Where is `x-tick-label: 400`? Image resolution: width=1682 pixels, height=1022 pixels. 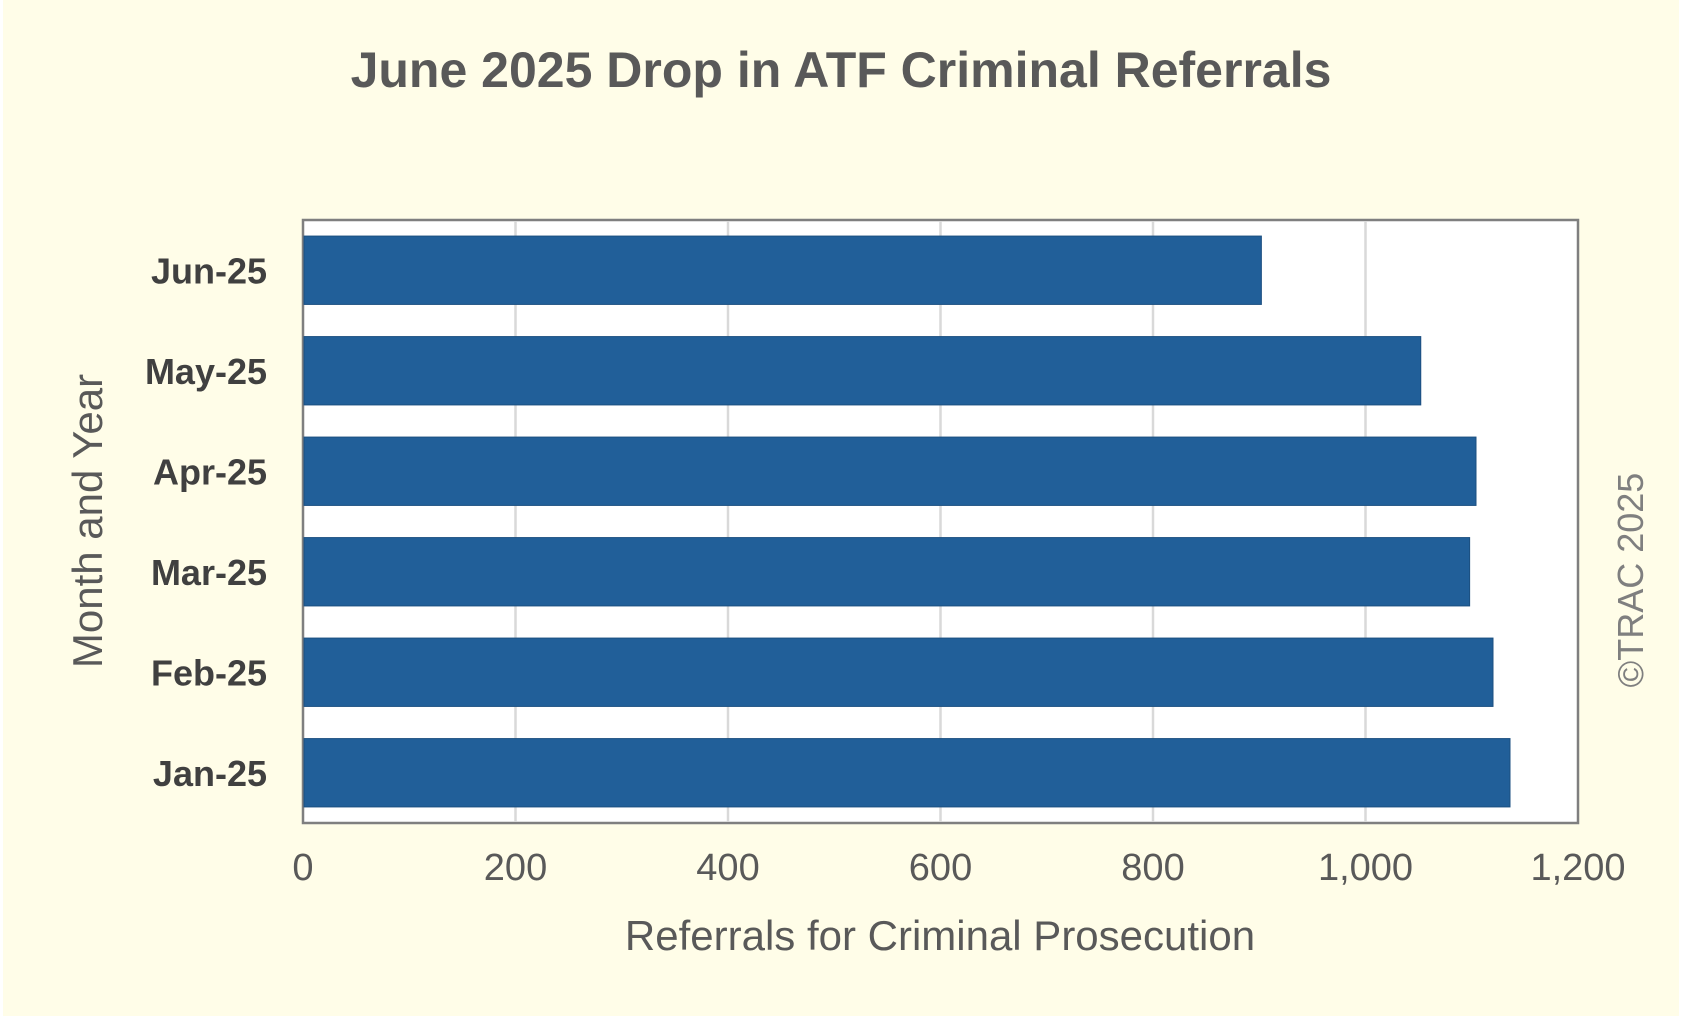
x-tick-label: 400 is located at coordinates (727, 868).